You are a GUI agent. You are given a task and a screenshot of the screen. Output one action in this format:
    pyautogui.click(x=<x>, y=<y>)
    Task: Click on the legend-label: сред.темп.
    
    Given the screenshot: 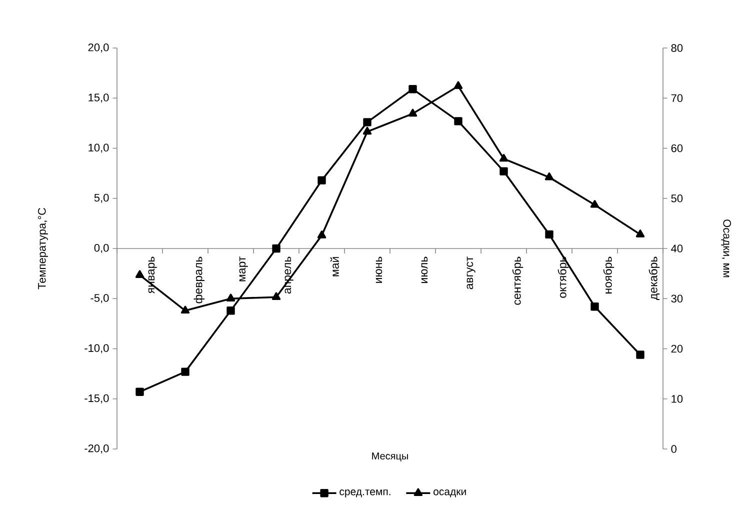 What is the action you would take?
    pyautogui.click(x=365, y=494)
    